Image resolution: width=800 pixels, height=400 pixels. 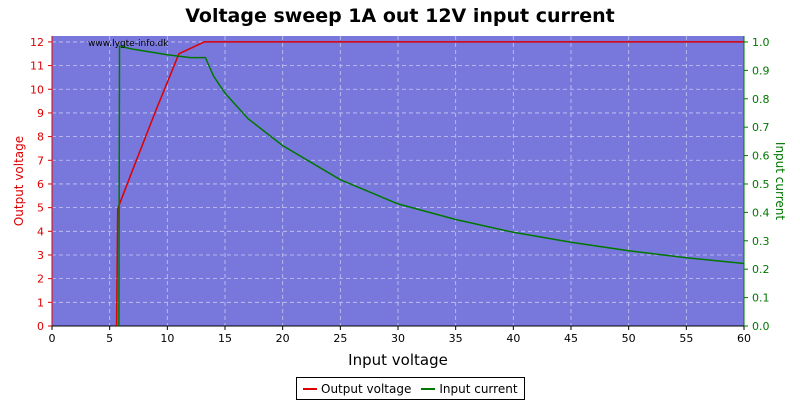 I want to click on y-right-tick-label: 0.9, so click(x=761, y=70).